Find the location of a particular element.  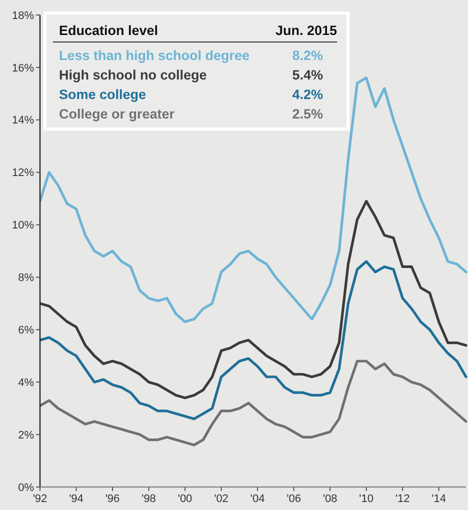

y-tick-label: 0% is located at coordinates (26, 488).